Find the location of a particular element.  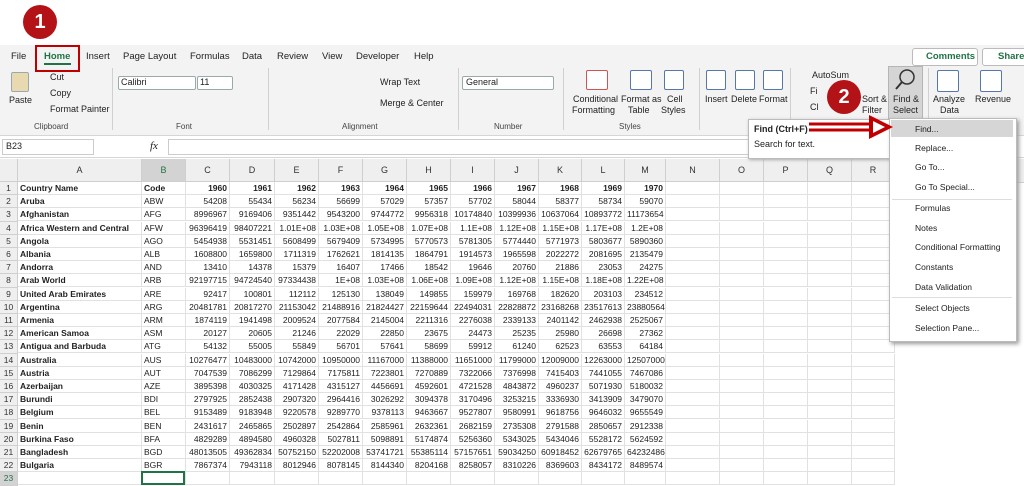

cell: 5679409 is located at coordinates (341, 241).